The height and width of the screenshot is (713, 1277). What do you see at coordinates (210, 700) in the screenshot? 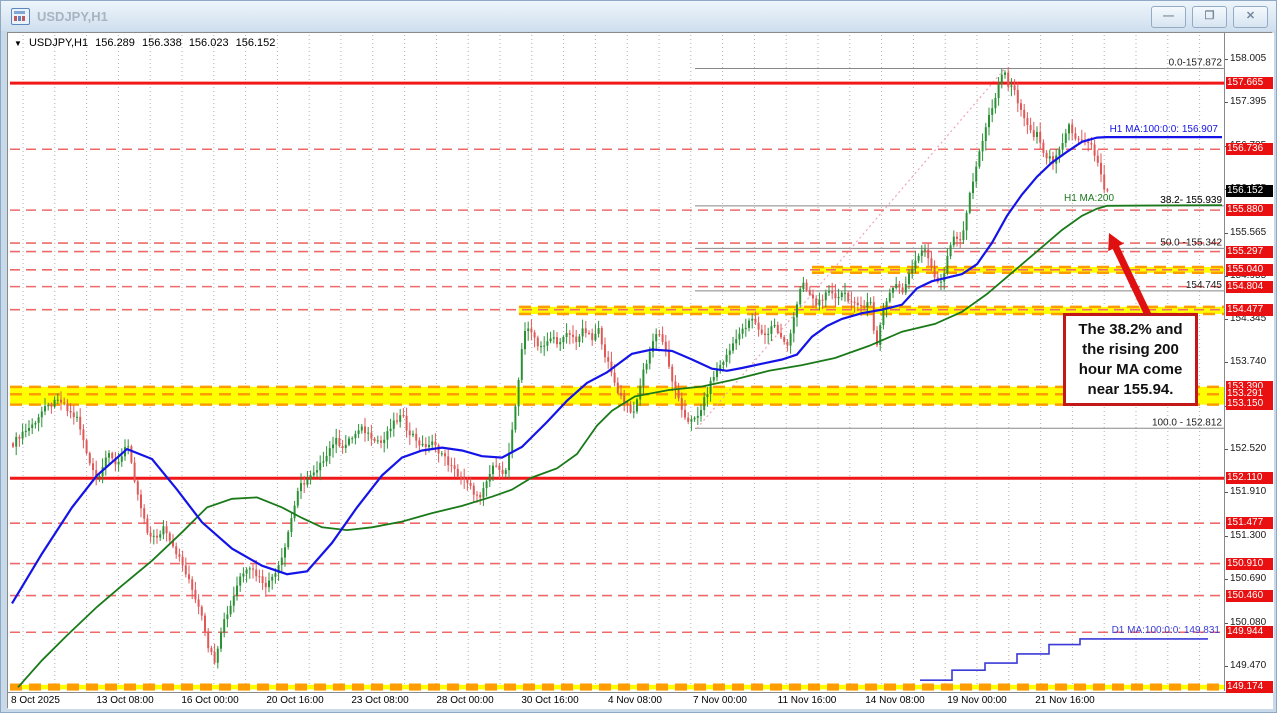
I see `time-axis-label: 16 Oct 00:00` at bounding box center [210, 700].